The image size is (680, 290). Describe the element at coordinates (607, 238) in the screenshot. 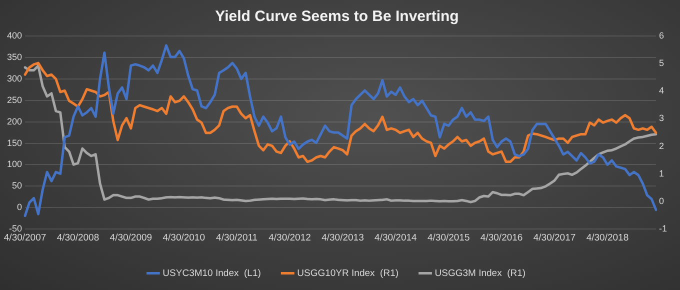

I see `x-tick-label: 4/30/2018` at that location.